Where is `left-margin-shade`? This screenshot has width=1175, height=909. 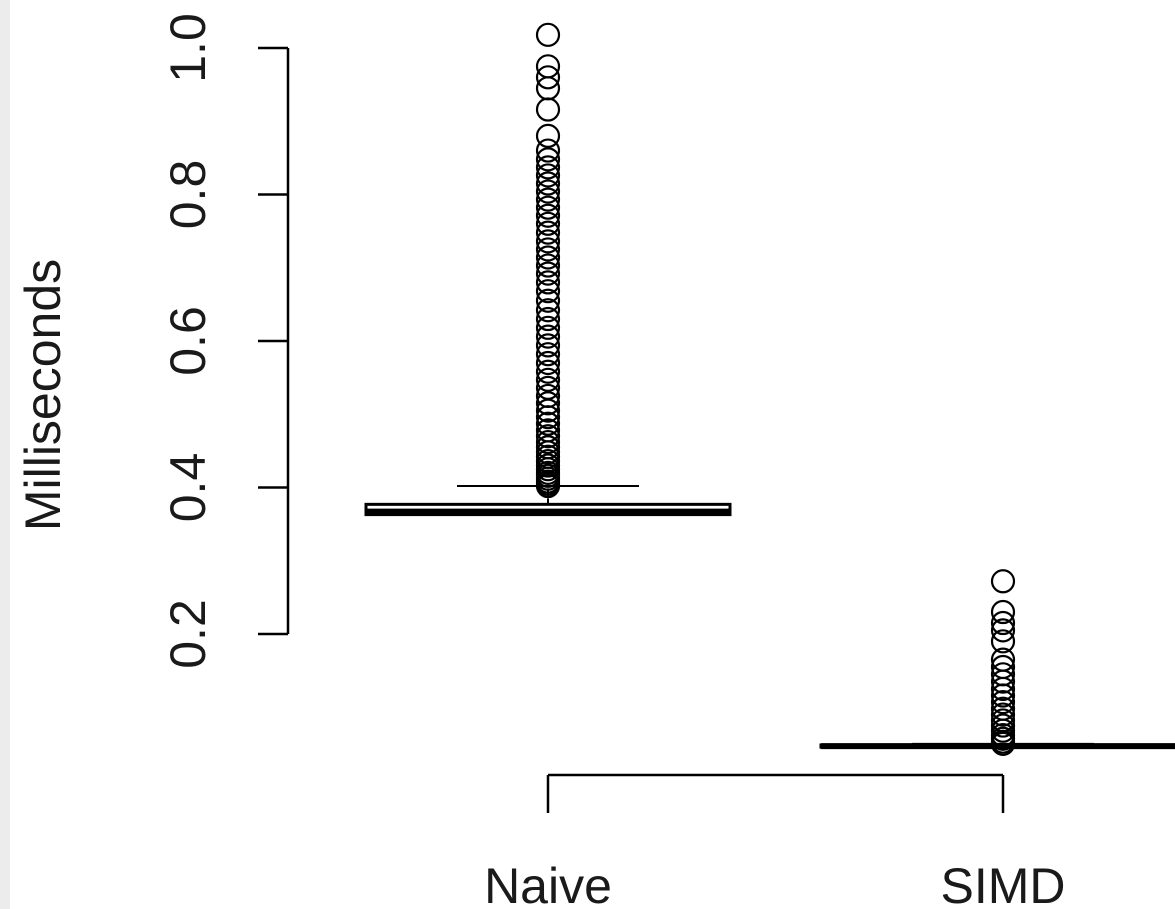 left-margin-shade is located at coordinates (5, 454).